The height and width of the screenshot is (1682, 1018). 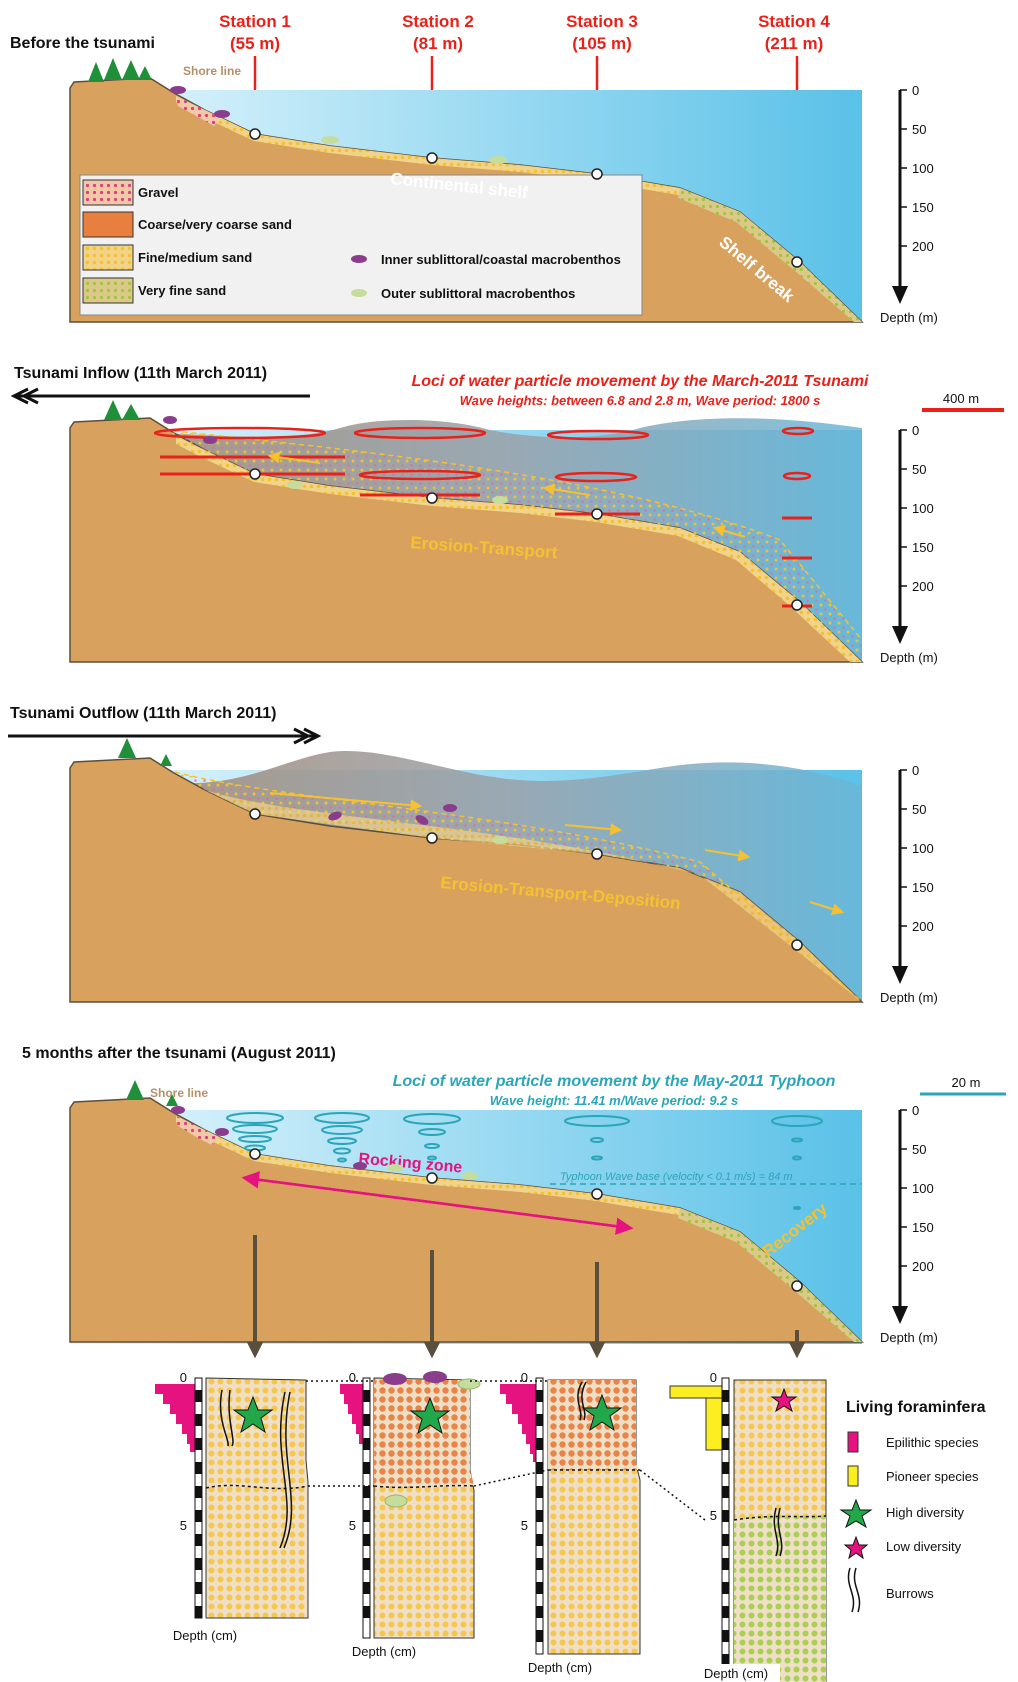 I want to click on gravel-swatch, so click(x=108, y=192).